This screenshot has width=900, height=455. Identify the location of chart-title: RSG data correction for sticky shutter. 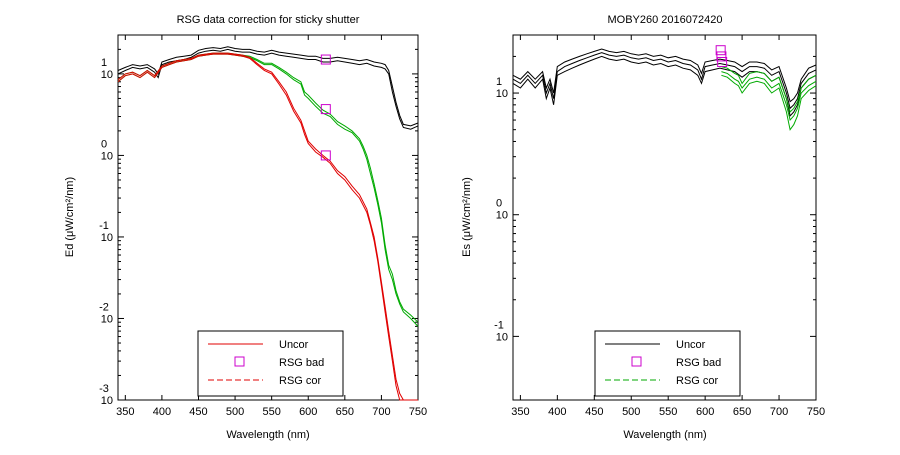
(268, 20).